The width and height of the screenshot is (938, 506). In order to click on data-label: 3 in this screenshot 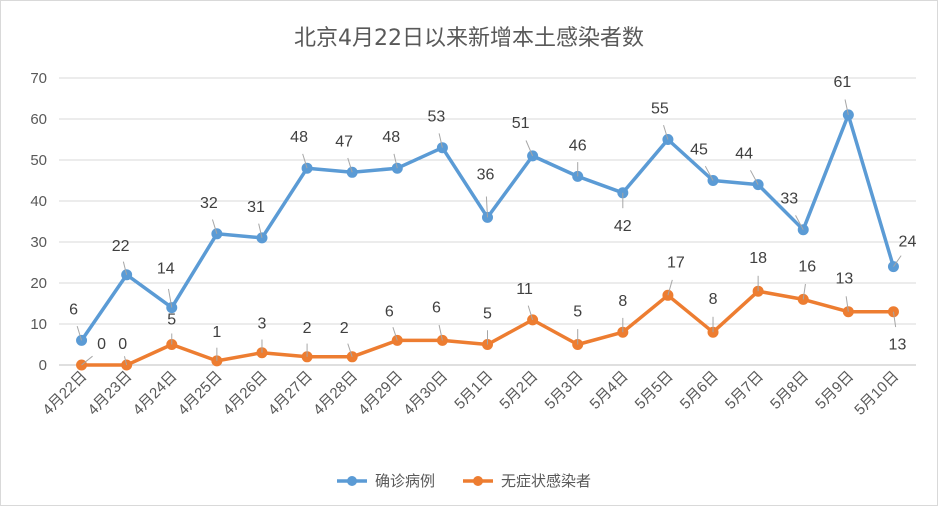, I will do `click(262, 324)`.